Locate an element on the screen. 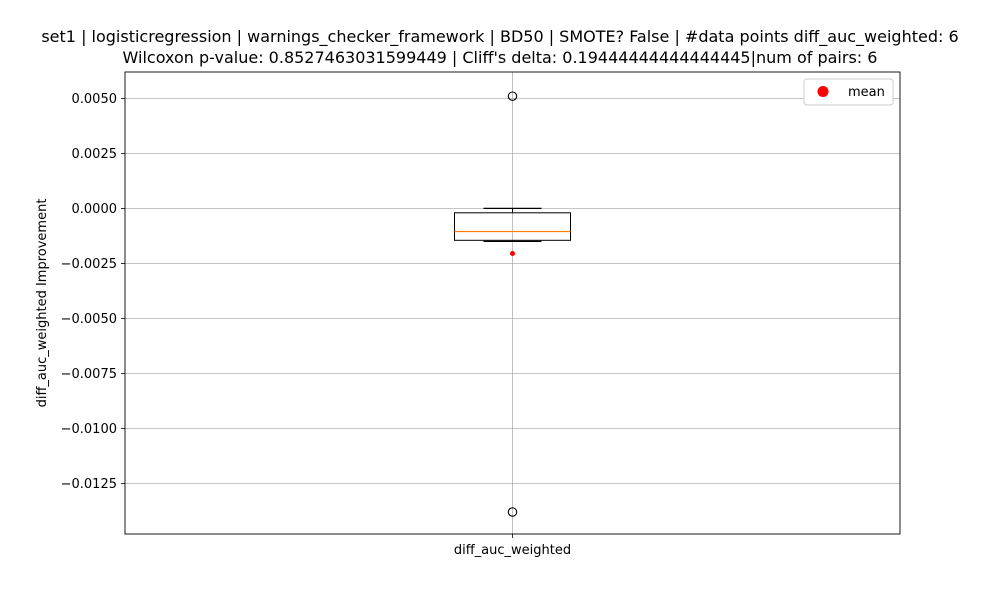 This screenshot has height=600, width=1000. y-tick-label: −0.0075 is located at coordinates (89, 374).